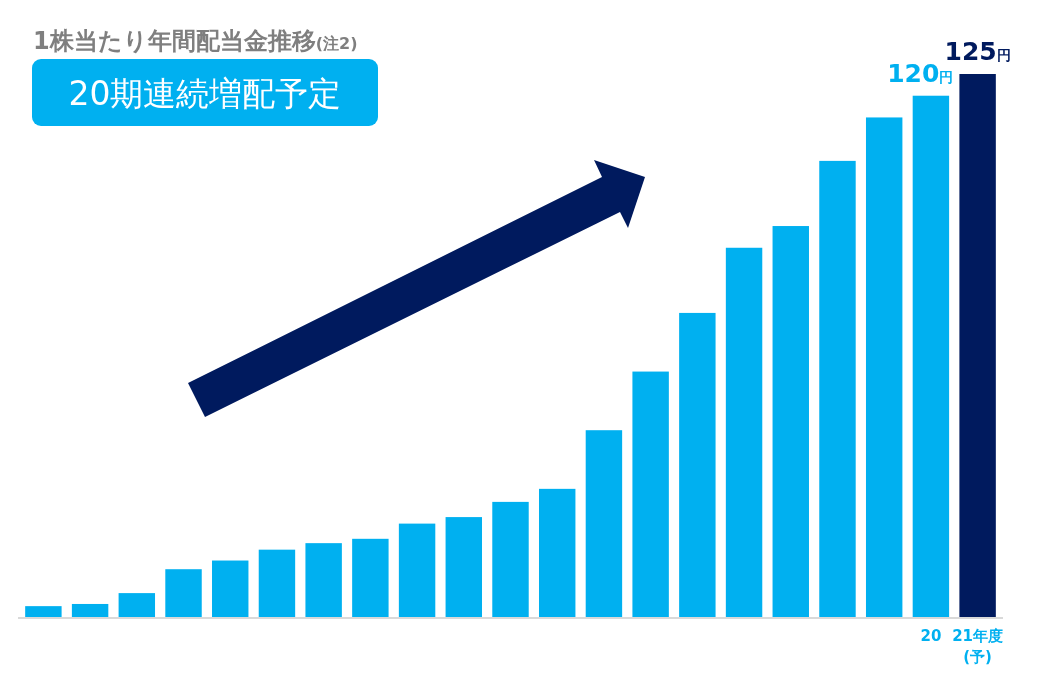  What do you see at coordinates (205, 93) in the screenshot?
I see `chart-subtitle: 20期連続増配予定` at bounding box center [205, 93].